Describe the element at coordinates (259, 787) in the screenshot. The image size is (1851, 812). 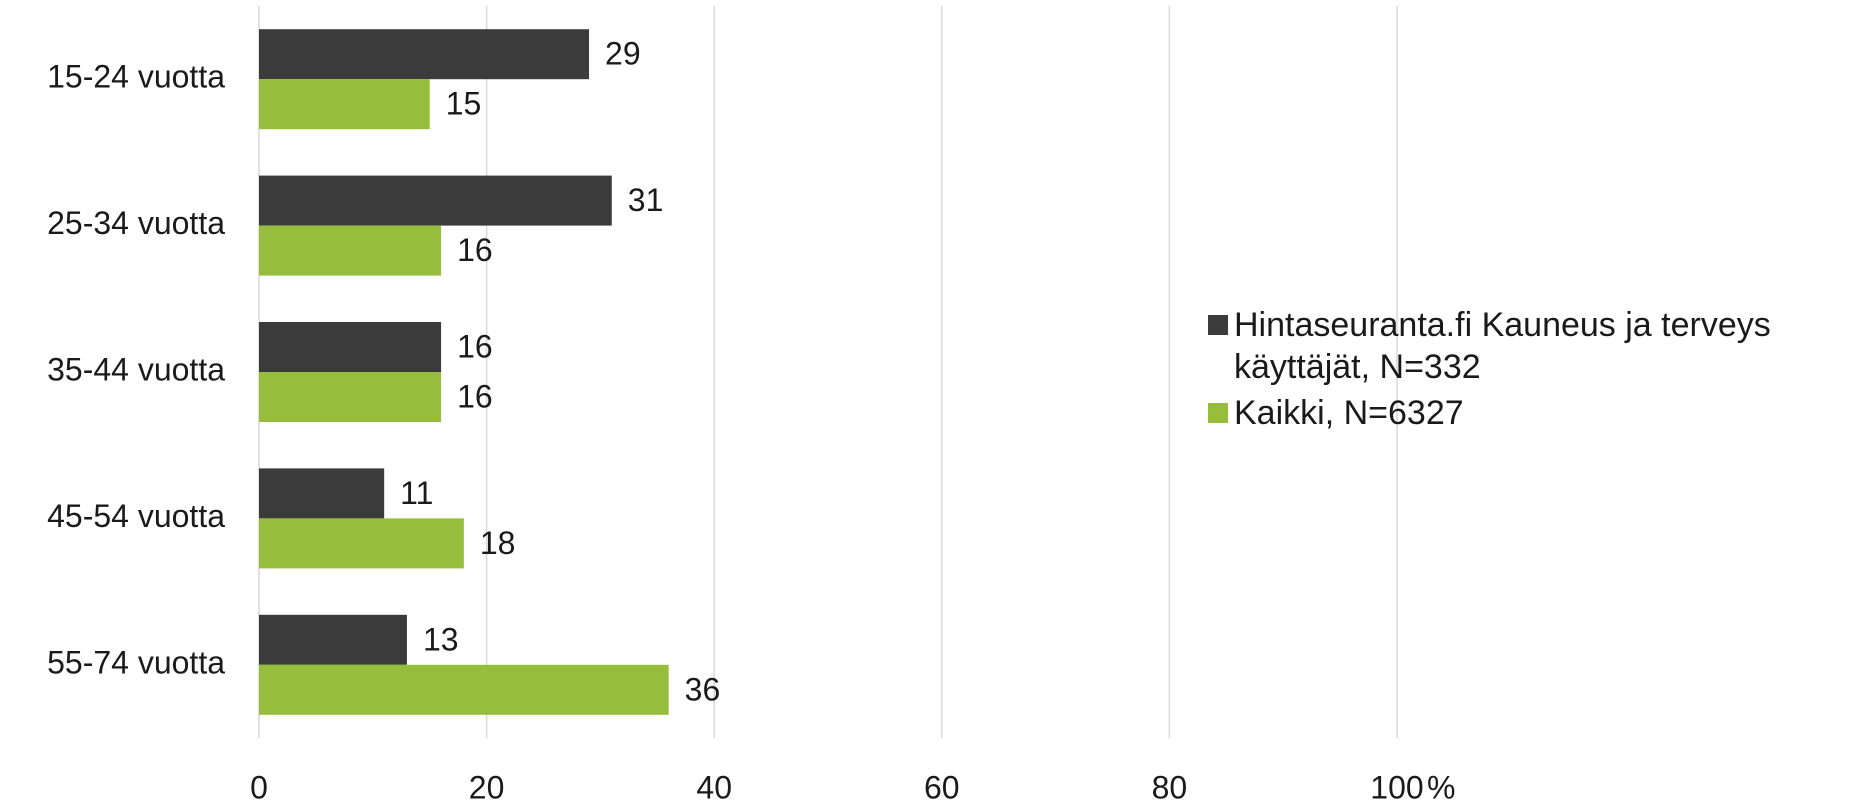
I see `x-tick-label: 0` at that location.